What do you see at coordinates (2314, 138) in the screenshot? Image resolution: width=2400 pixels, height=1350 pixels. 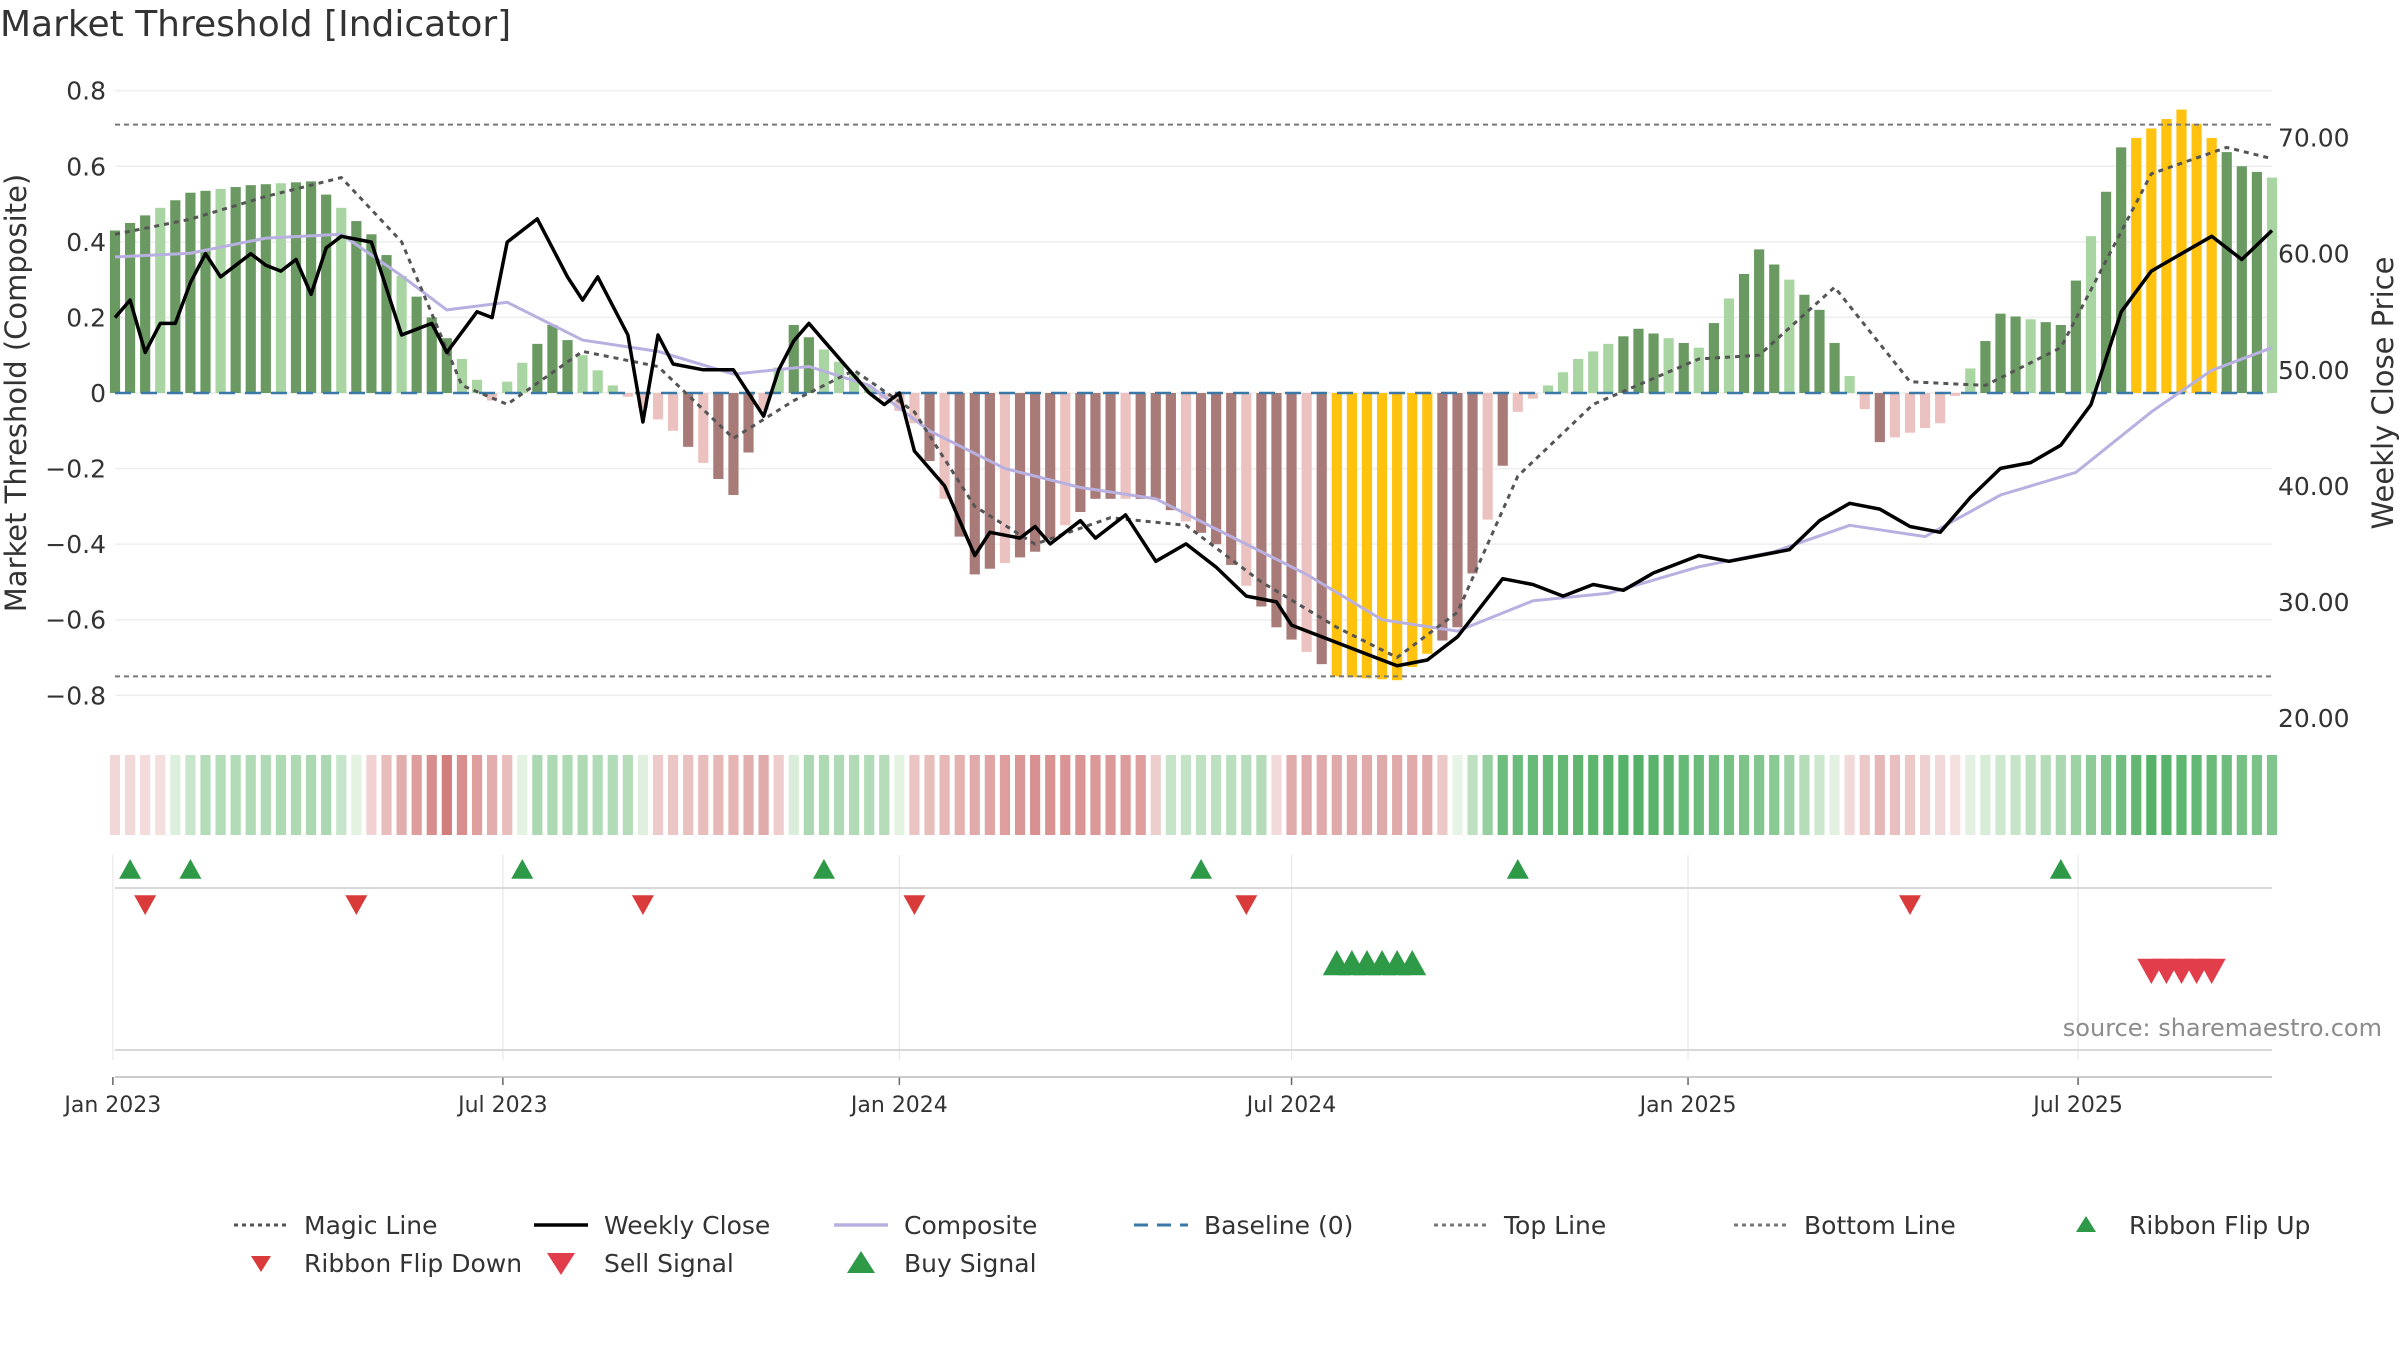 I see `y2-tick-label: 70.00` at bounding box center [2314, 138].